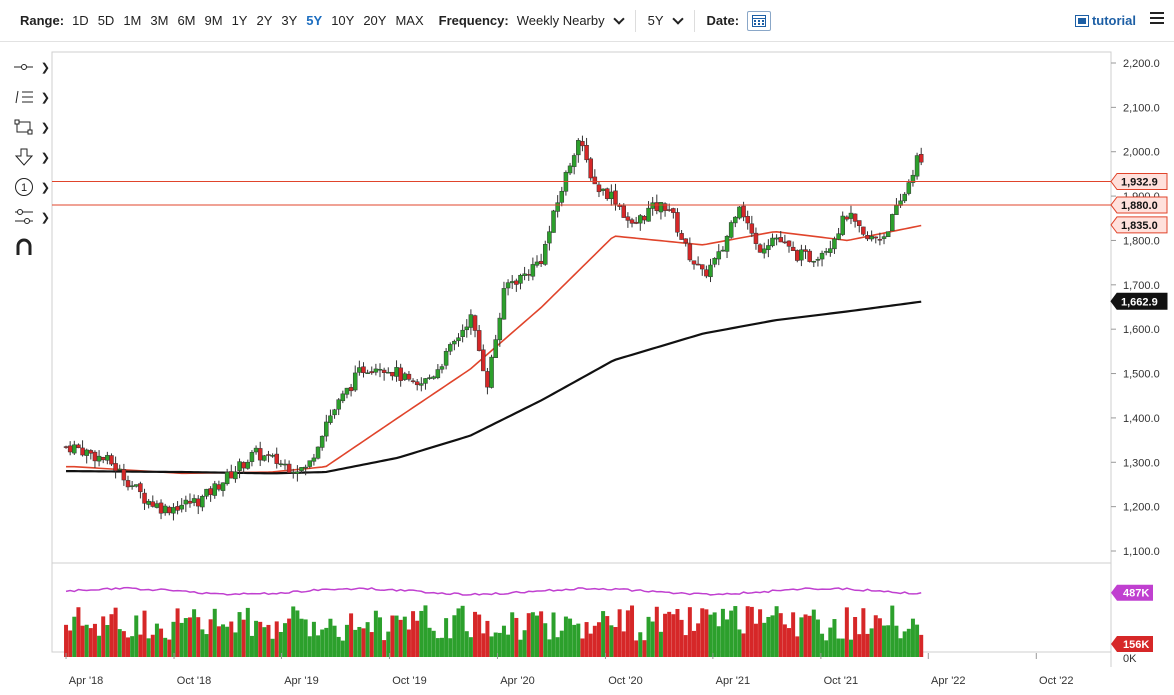 The width and height of the screenshot is (1174, 695). What do you see at coordinates (42, 20) in the screenshot?
I see `range-label: Range:` at bounding box center [42, 20].